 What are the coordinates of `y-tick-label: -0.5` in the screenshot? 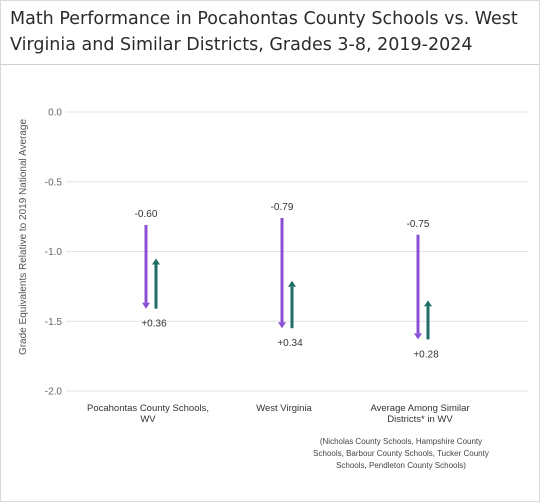 It's located at (54, 182).